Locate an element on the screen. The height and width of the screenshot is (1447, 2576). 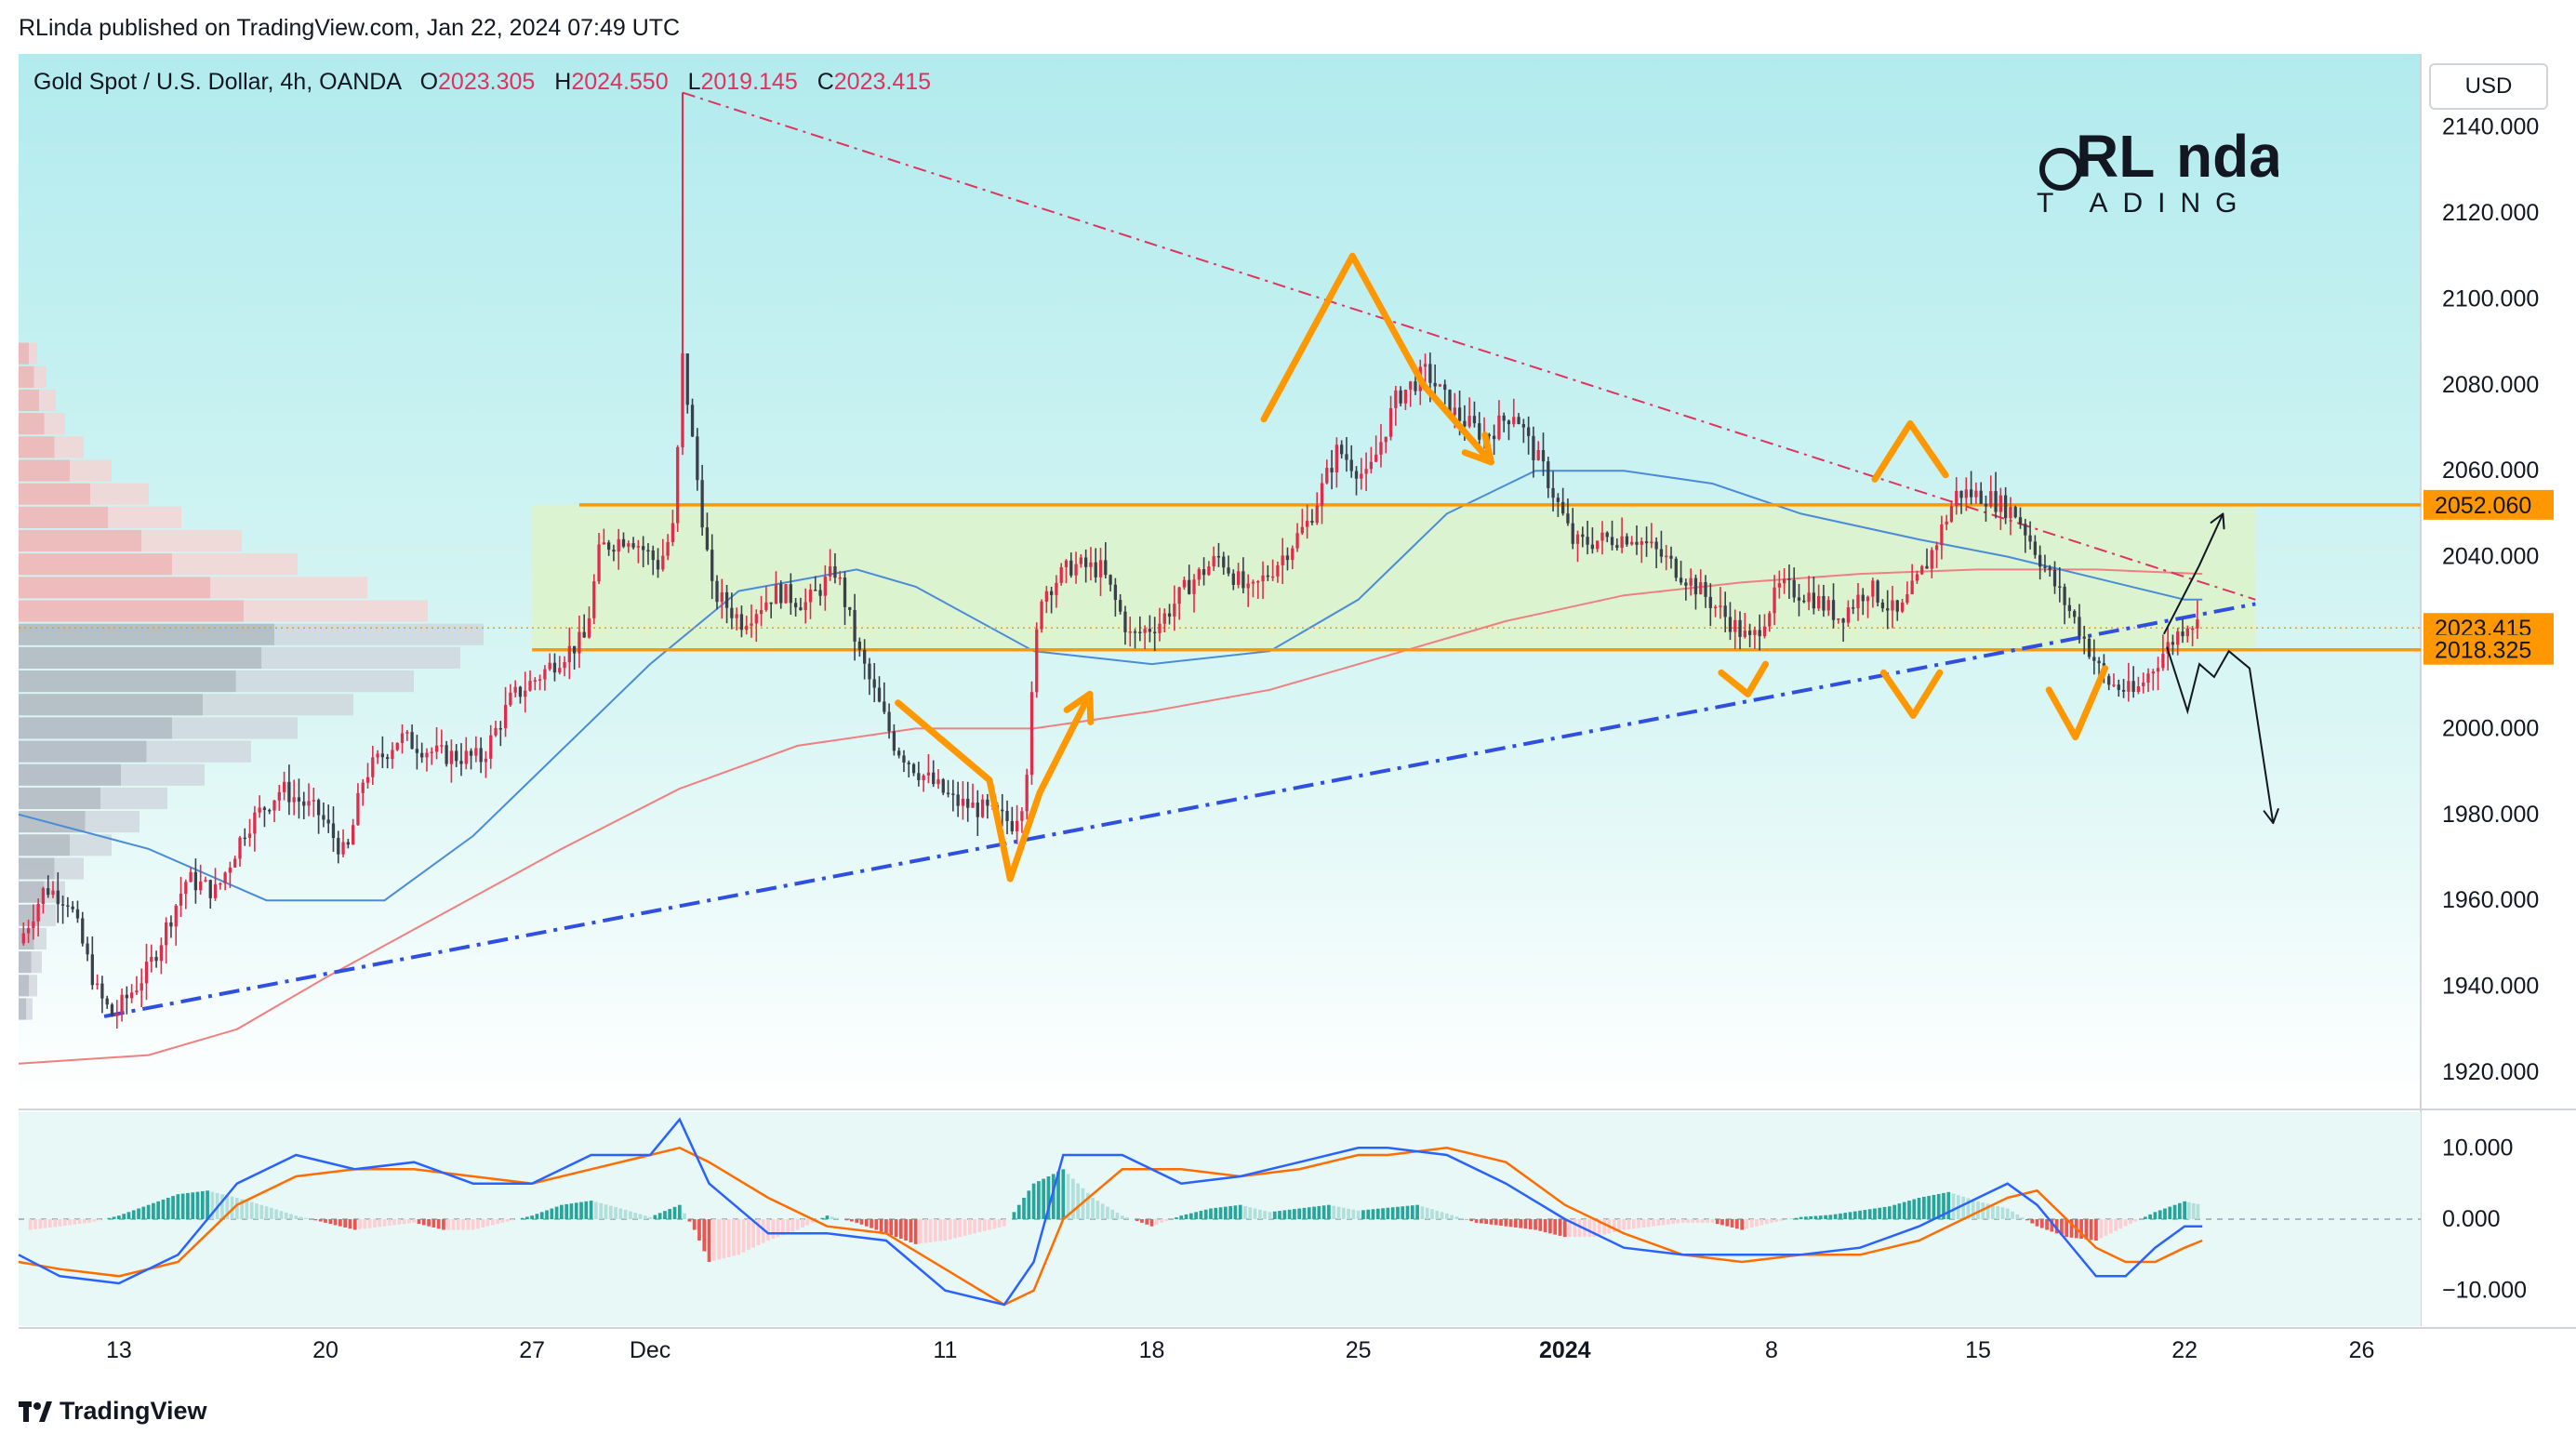
macd-axis: 10.000 0.000 −10.000 is located at coordinates (2484, 1219).